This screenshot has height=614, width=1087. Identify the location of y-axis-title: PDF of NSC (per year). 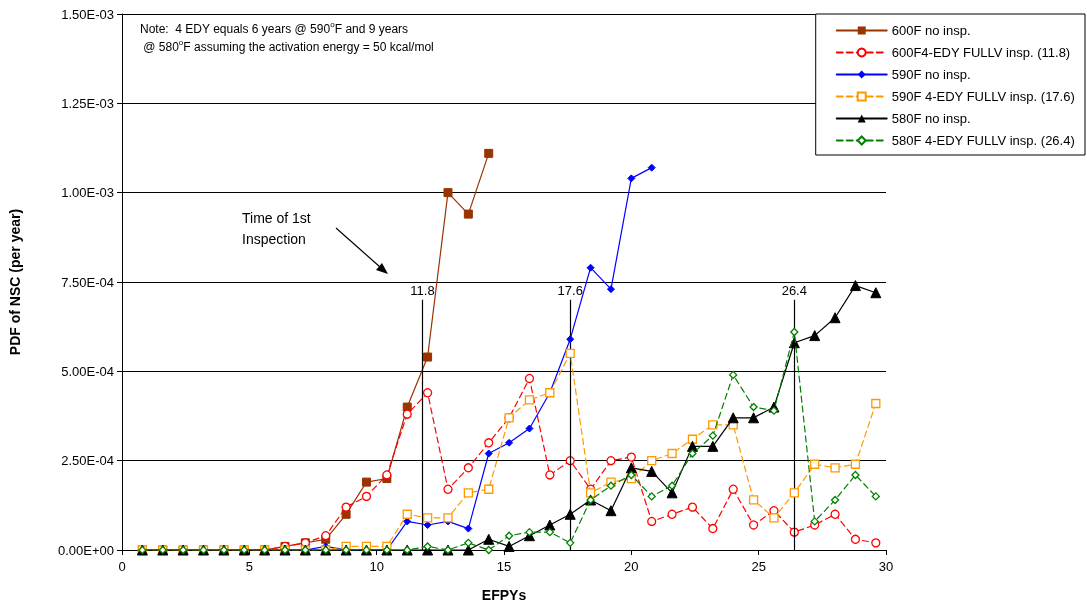
(15, 282).